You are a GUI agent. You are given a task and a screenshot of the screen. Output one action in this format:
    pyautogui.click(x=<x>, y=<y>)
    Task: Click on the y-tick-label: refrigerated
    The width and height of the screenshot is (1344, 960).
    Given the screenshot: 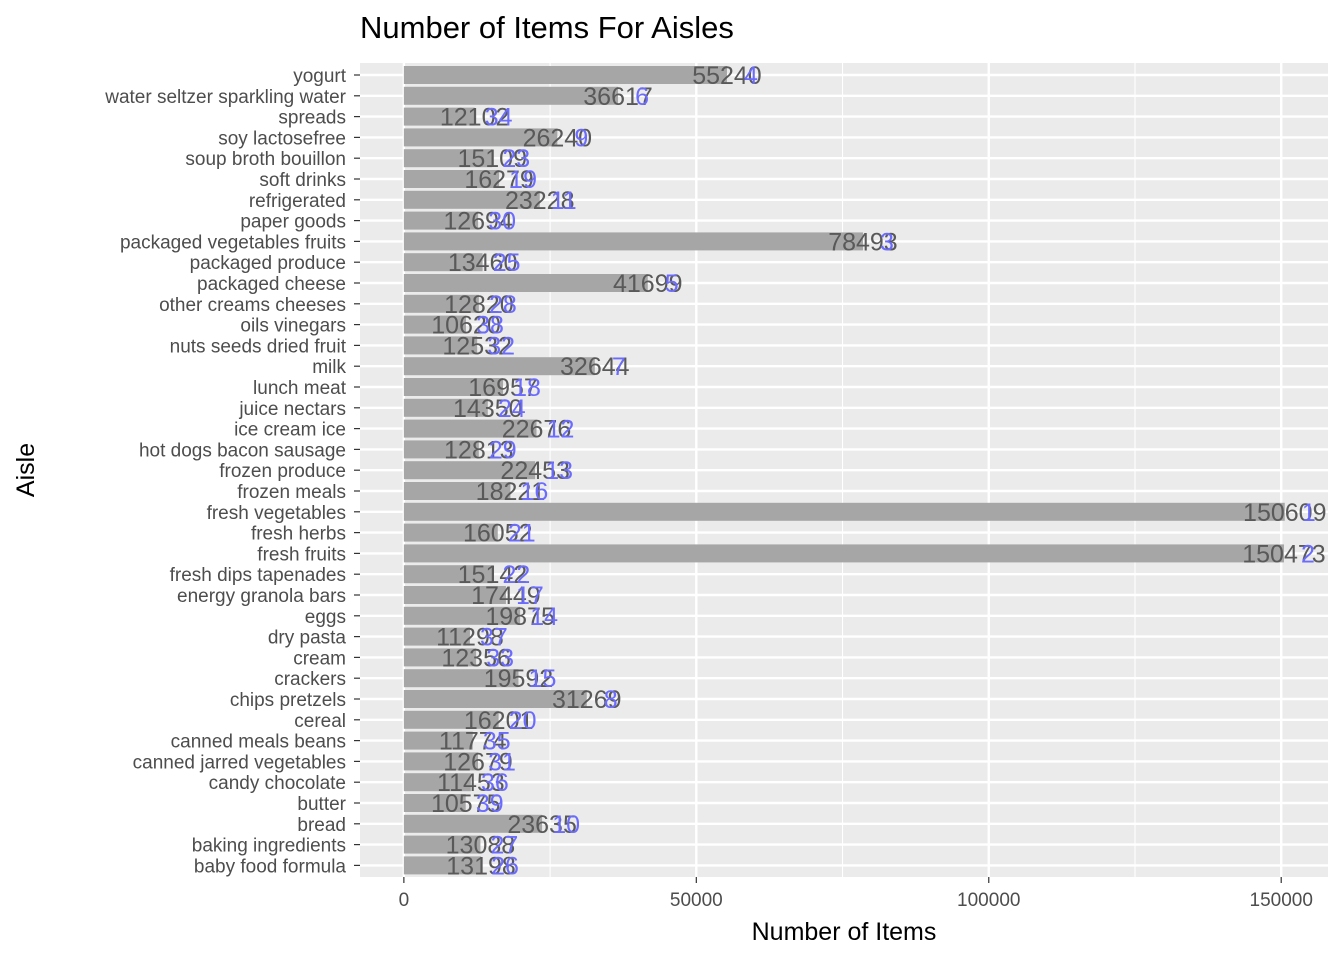 What is the action you would take?
    pyautogui.click(x=297, y=201)
    